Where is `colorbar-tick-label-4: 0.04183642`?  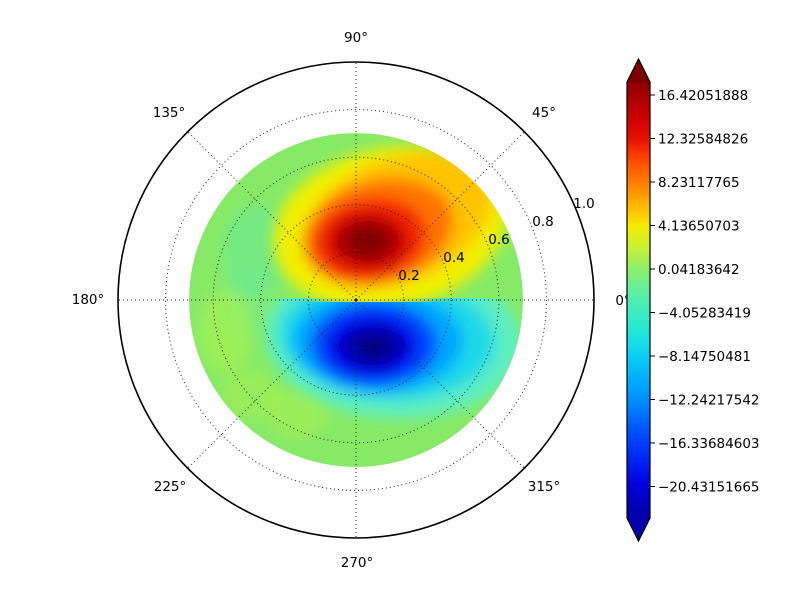 colorbar-tick-label-4: 0.04183642 is located at coordinates (699, 270).